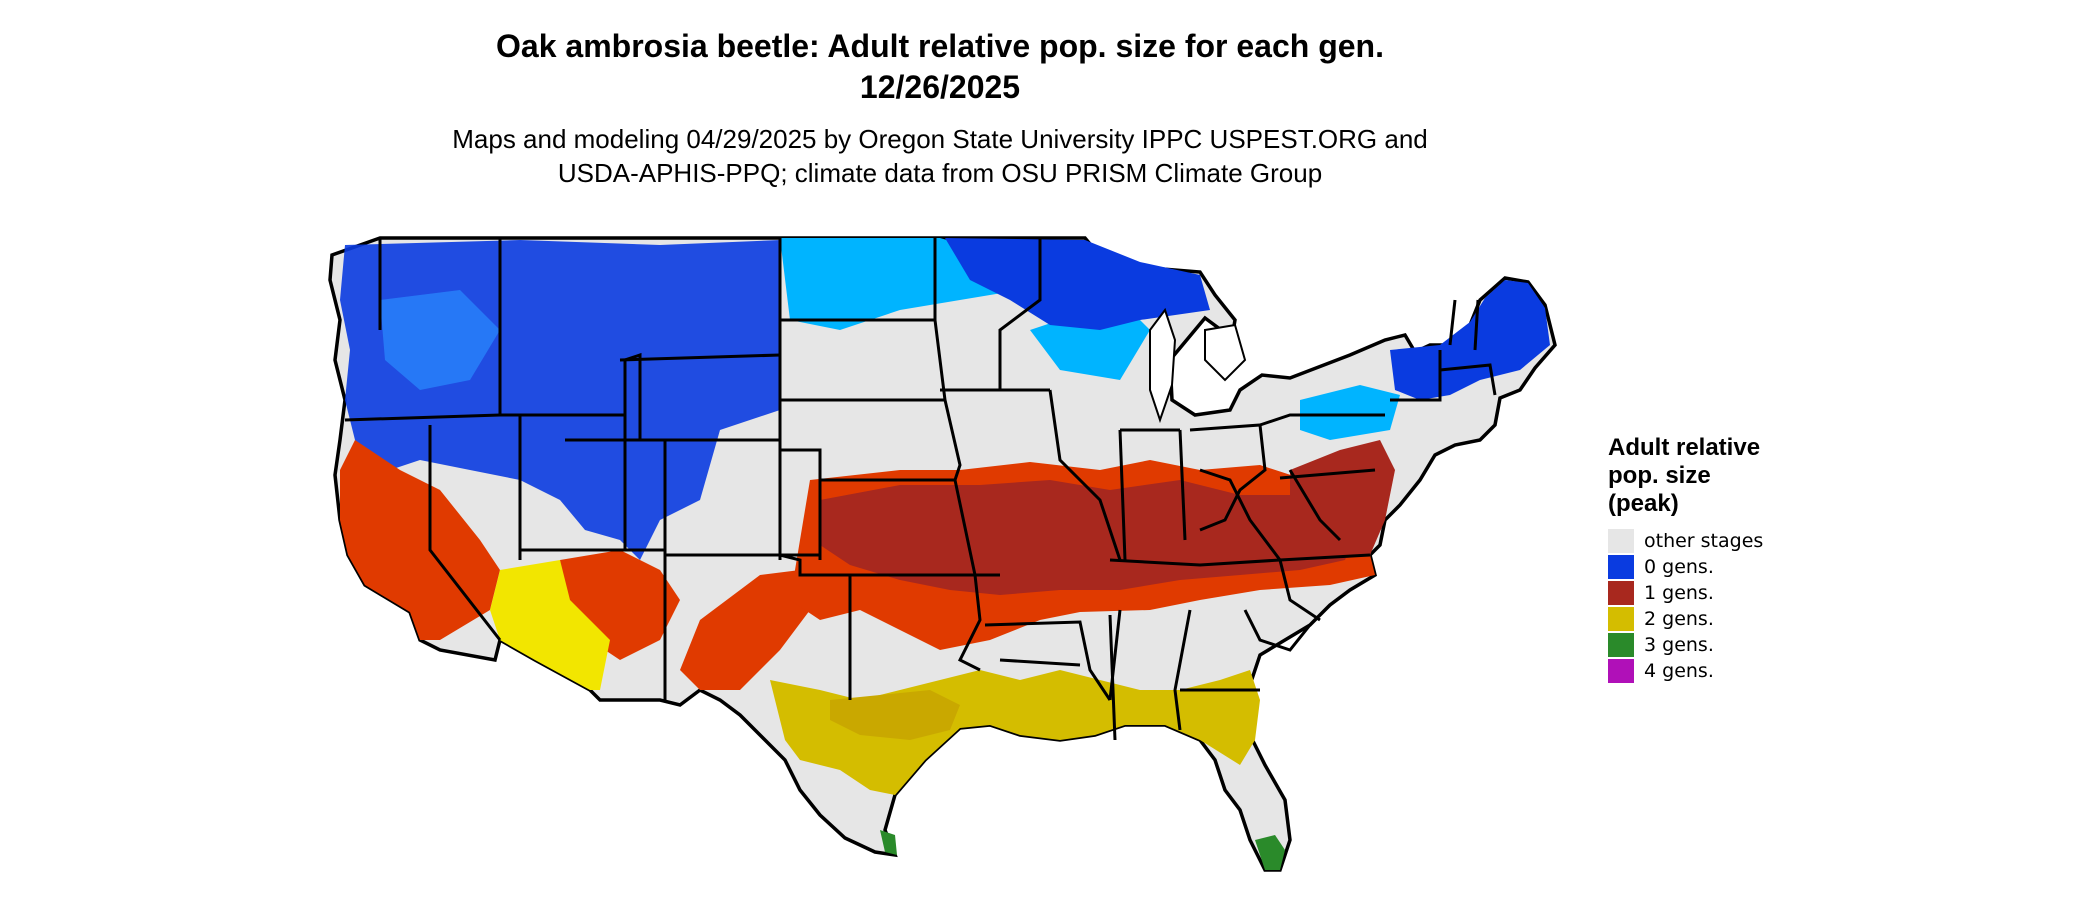 Image resolution: width=2100 pixels, height=897 pixels. I want to click on legend-label: 0 gens., so click(1679, 567).